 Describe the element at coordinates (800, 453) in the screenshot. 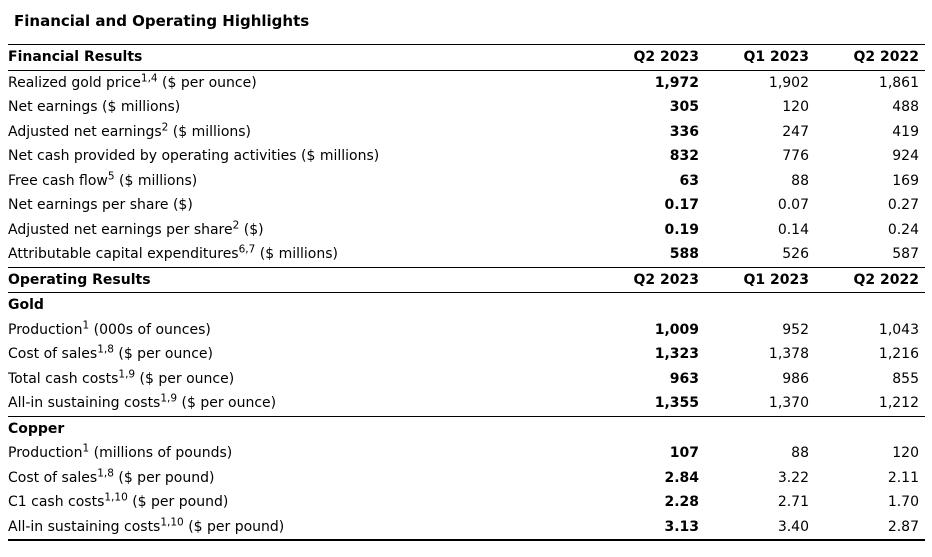

I see `value-cell: 88` at that location.